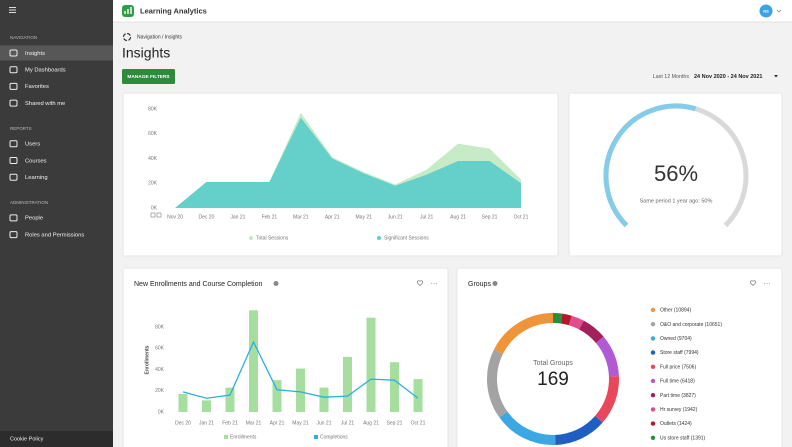  What do you see at coordinates (153, 109) in the screenshot?
I see `y-tick-label: 80K` at bounding box center [153, 109].